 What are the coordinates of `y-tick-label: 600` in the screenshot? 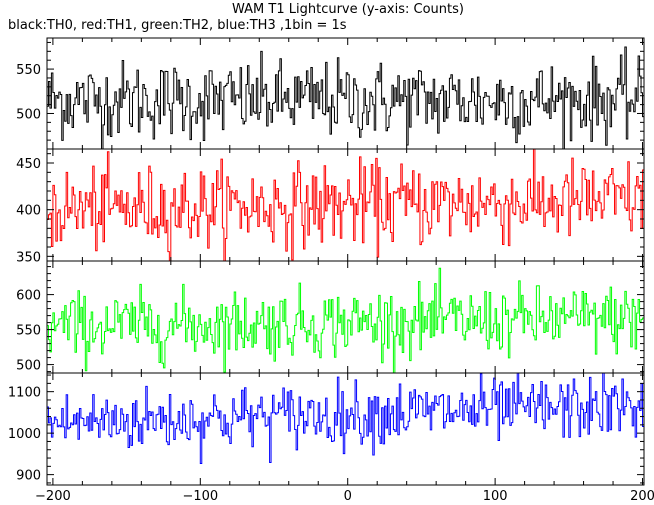 It's located at (28, 296).